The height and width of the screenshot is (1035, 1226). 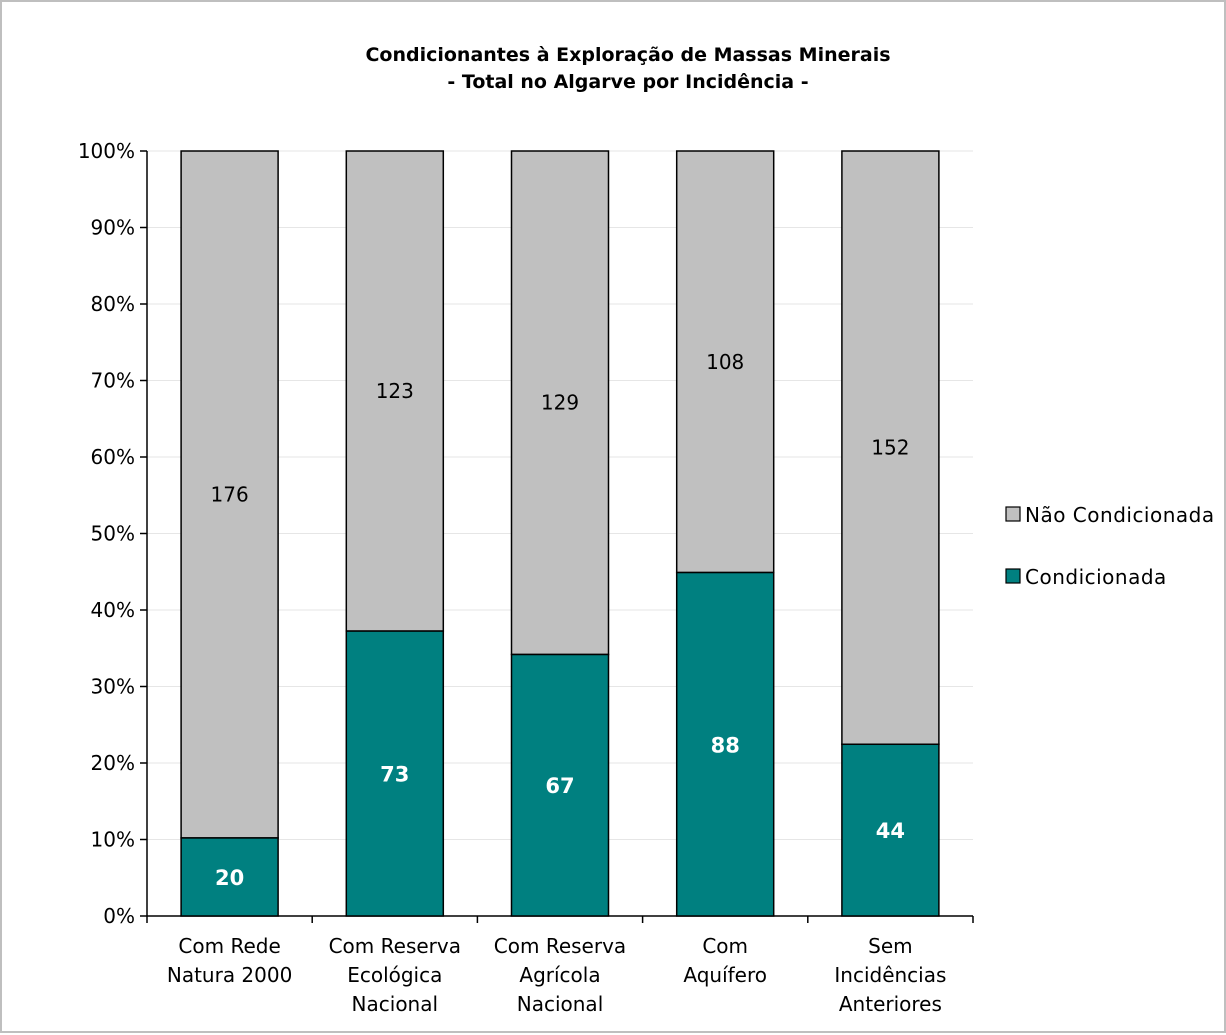 What do you see at coordinates (113, 228) in the screenshot?
I see `y-tick-label: 90%` at bounding box center [113, 228].